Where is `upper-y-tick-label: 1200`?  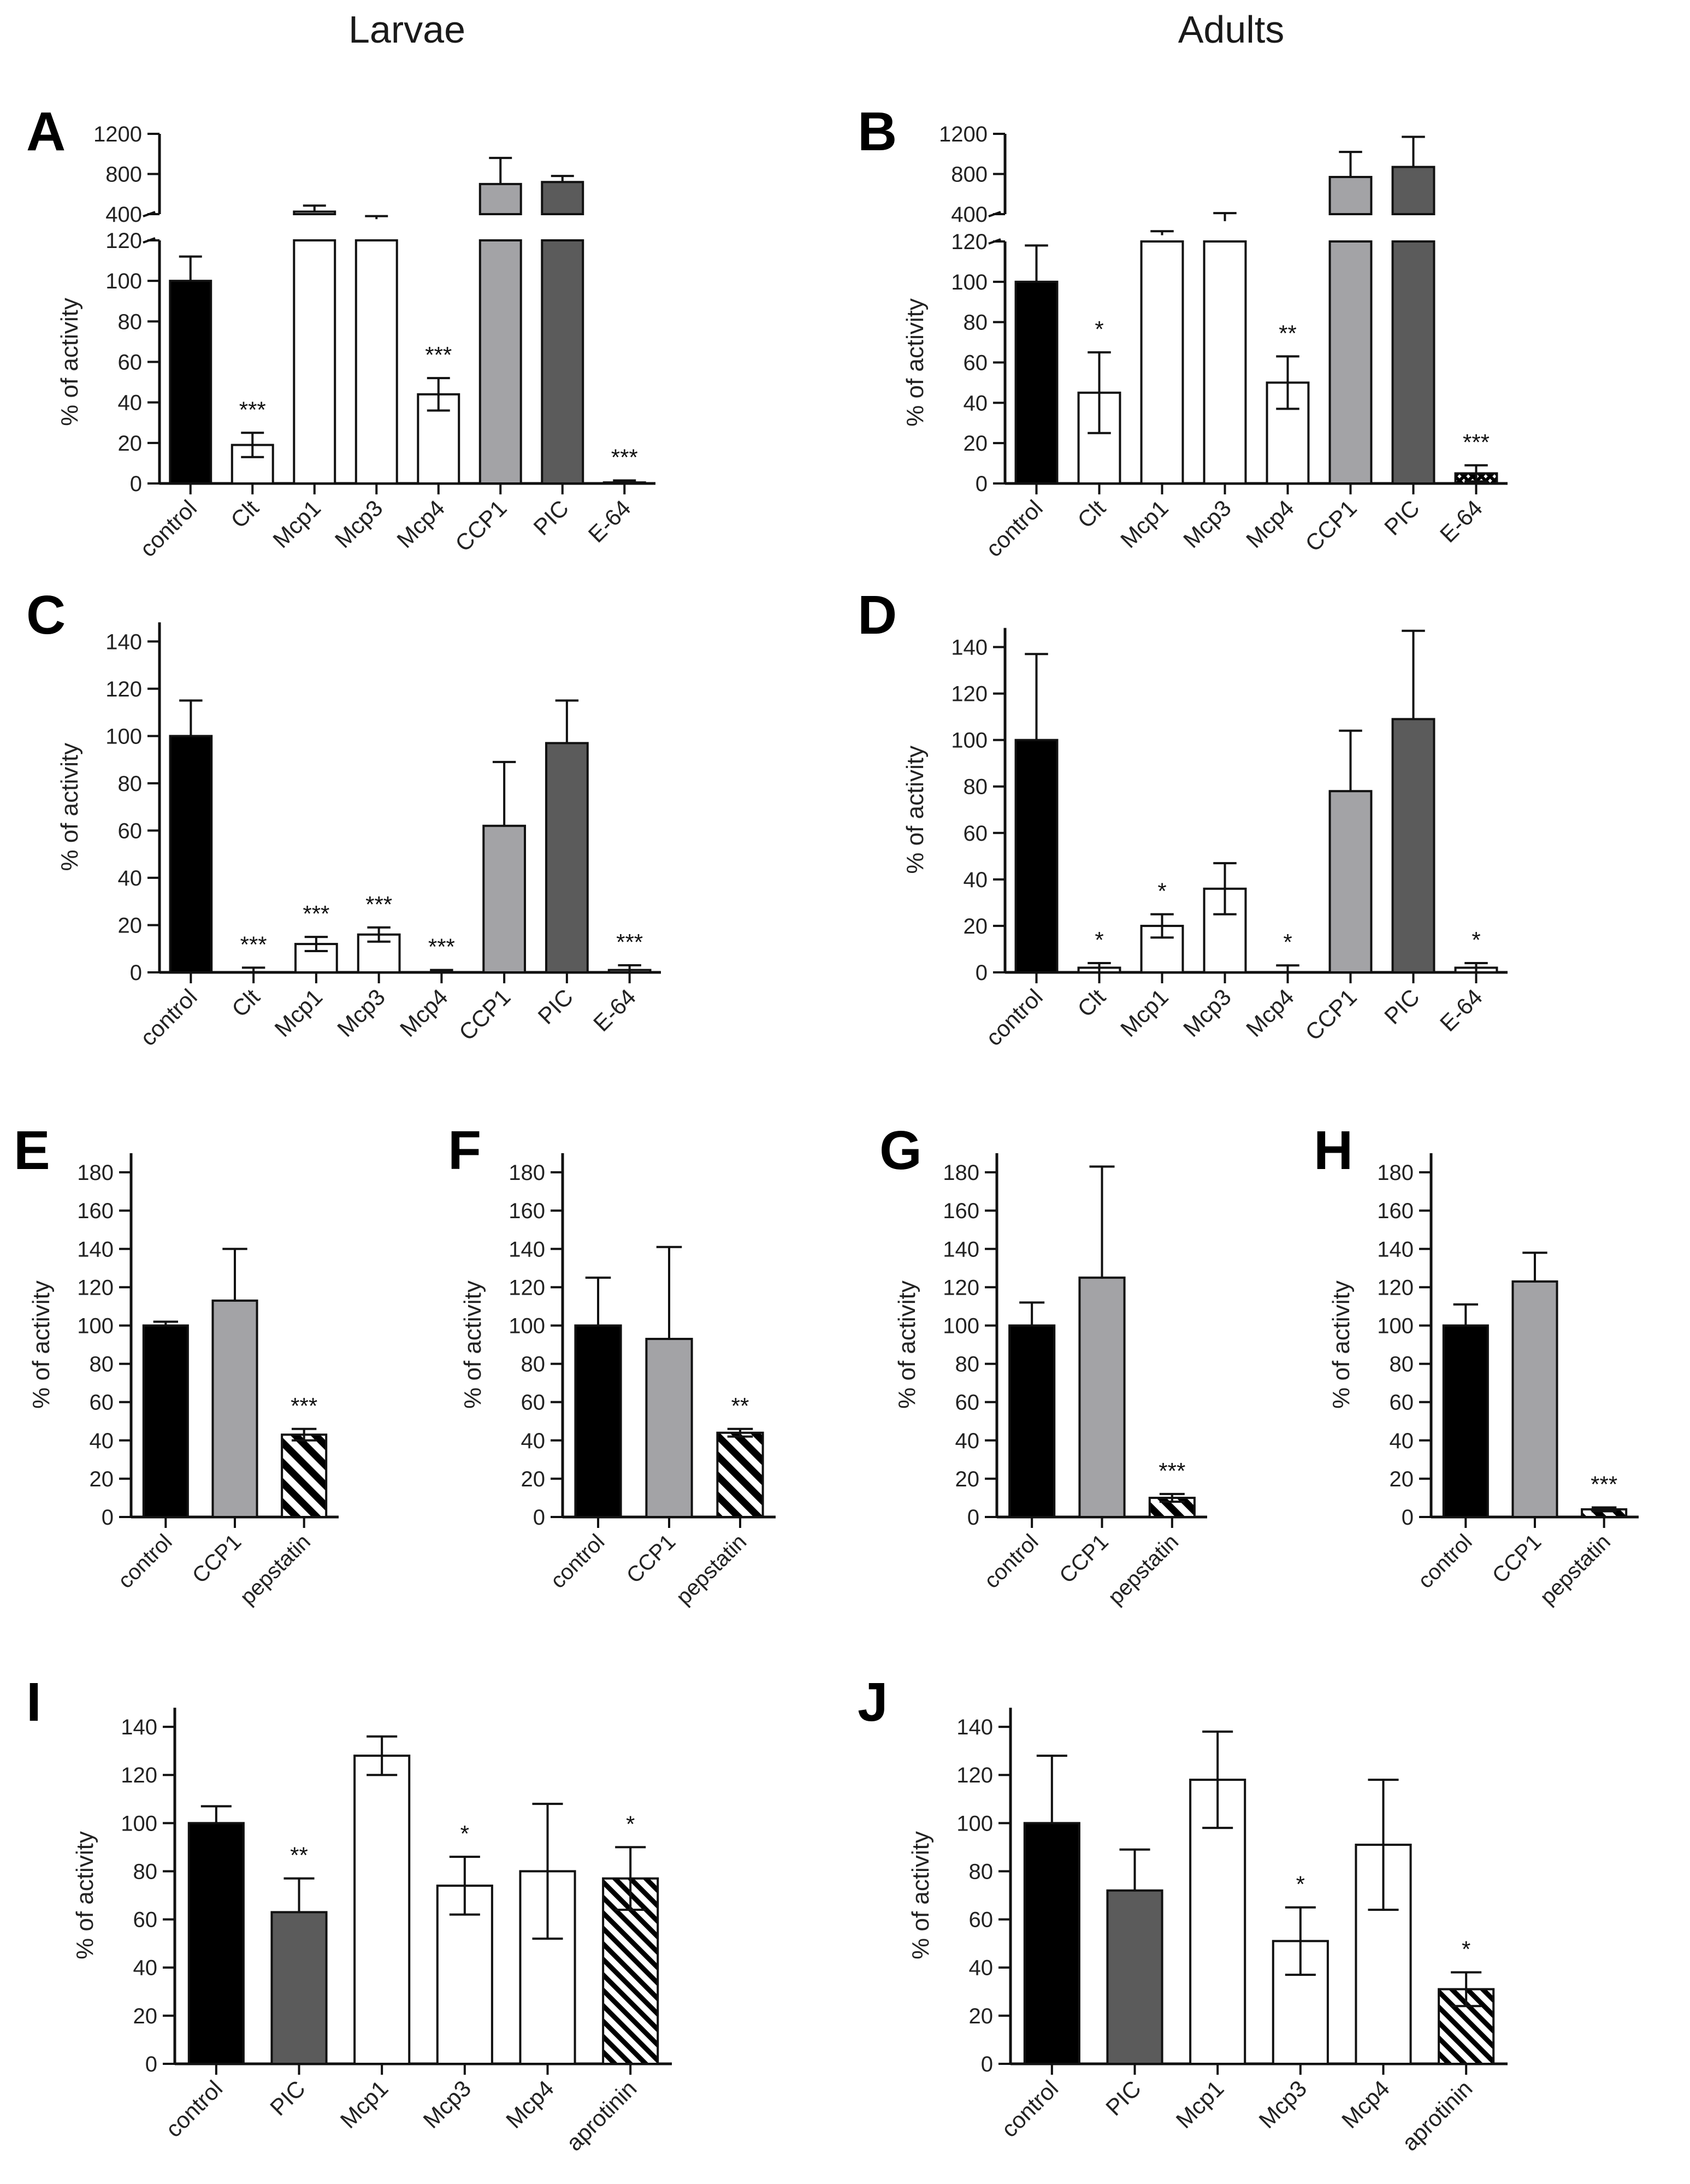
upper-y-tick-label: 1200 is located at coordinates (963, 134).